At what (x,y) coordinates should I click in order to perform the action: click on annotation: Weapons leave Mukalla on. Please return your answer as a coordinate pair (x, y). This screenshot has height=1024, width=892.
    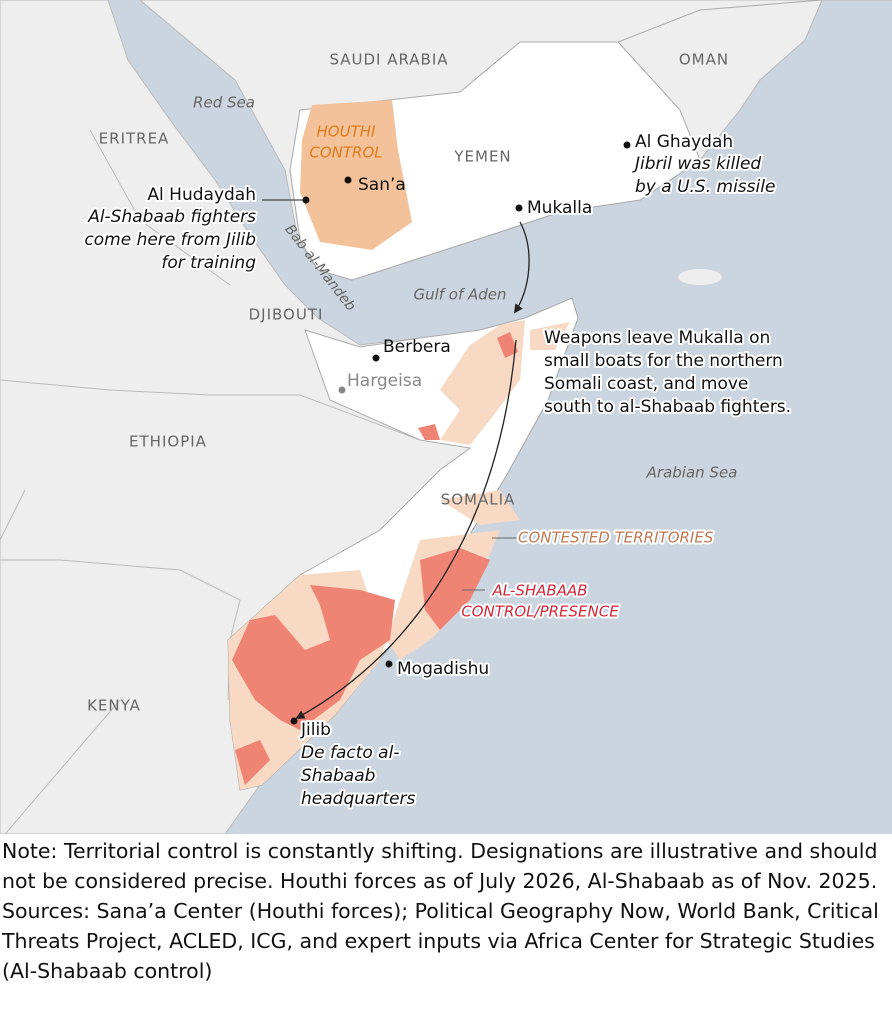
    Looking at the image, I should click on (657, 338).